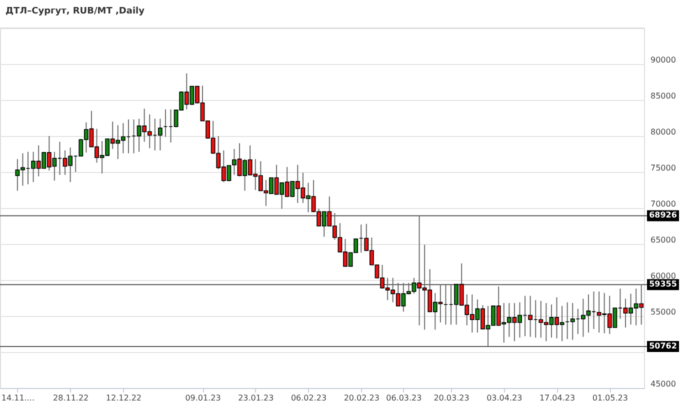 This screenshot has height=409, width=680. What do you see at coordinates (663, 96) in the screenshot?
I see `y-tick-label: 85000` at bounding box center [663, 96].